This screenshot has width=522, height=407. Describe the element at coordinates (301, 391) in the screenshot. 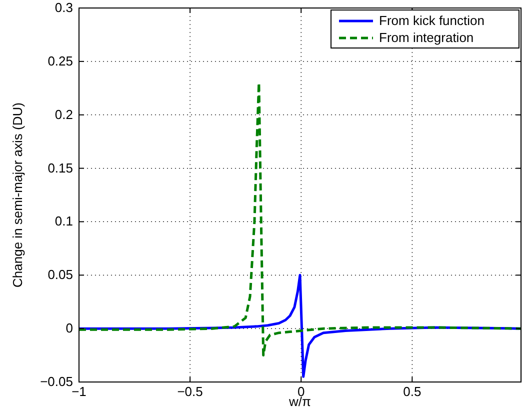

I see `x-tick-label: 0` at that location.